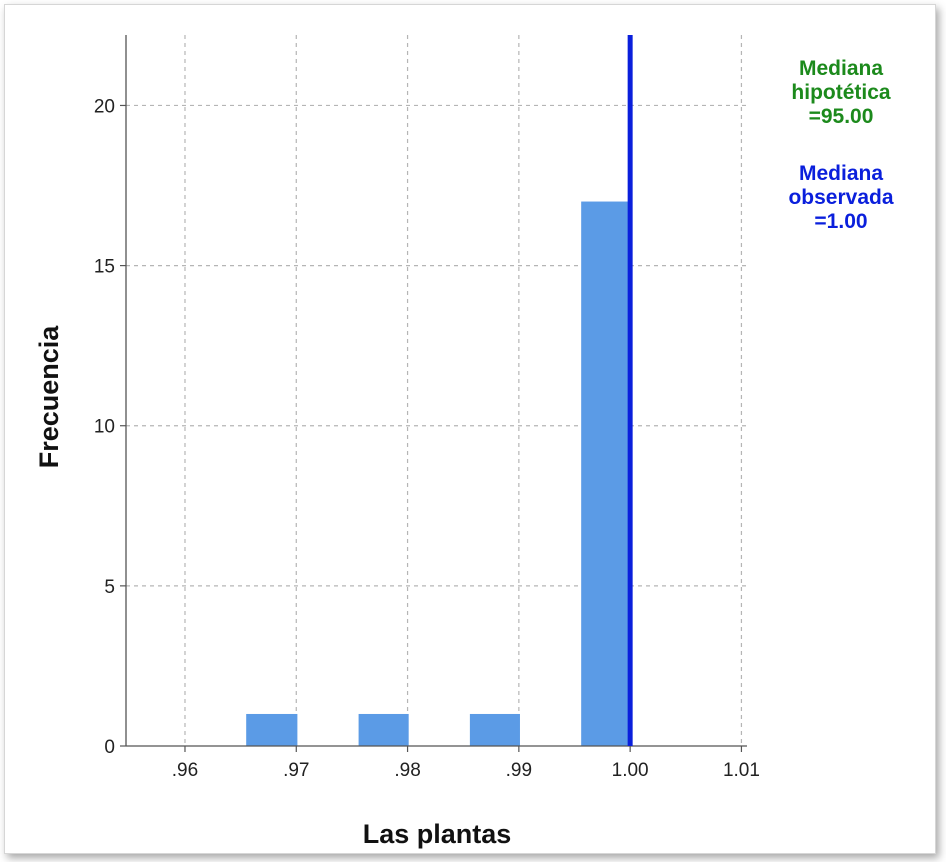  I want to click on observed-median-label: =1.00, so click(840, 221).